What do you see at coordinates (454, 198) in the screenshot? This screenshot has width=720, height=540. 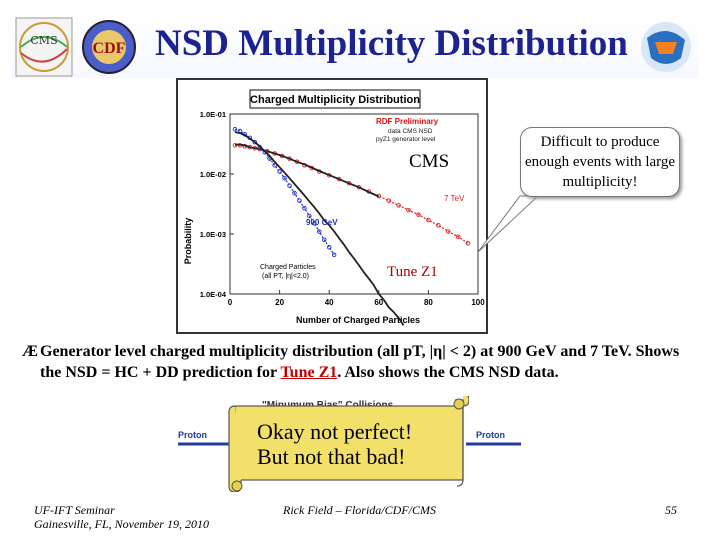 I see `annotation-7tev: 7 TeV` at bounding box center [454, 198].